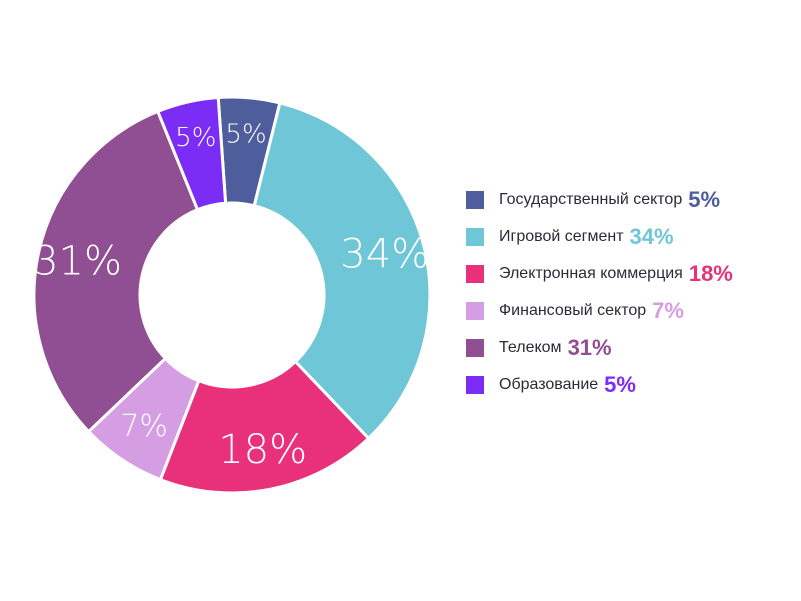 Image resolution: width=801 pixels, height=601 pixels. Describe the element at coordinates (530, 347) in the screenshot. I see `legend-label-4: Телеком` at that location.